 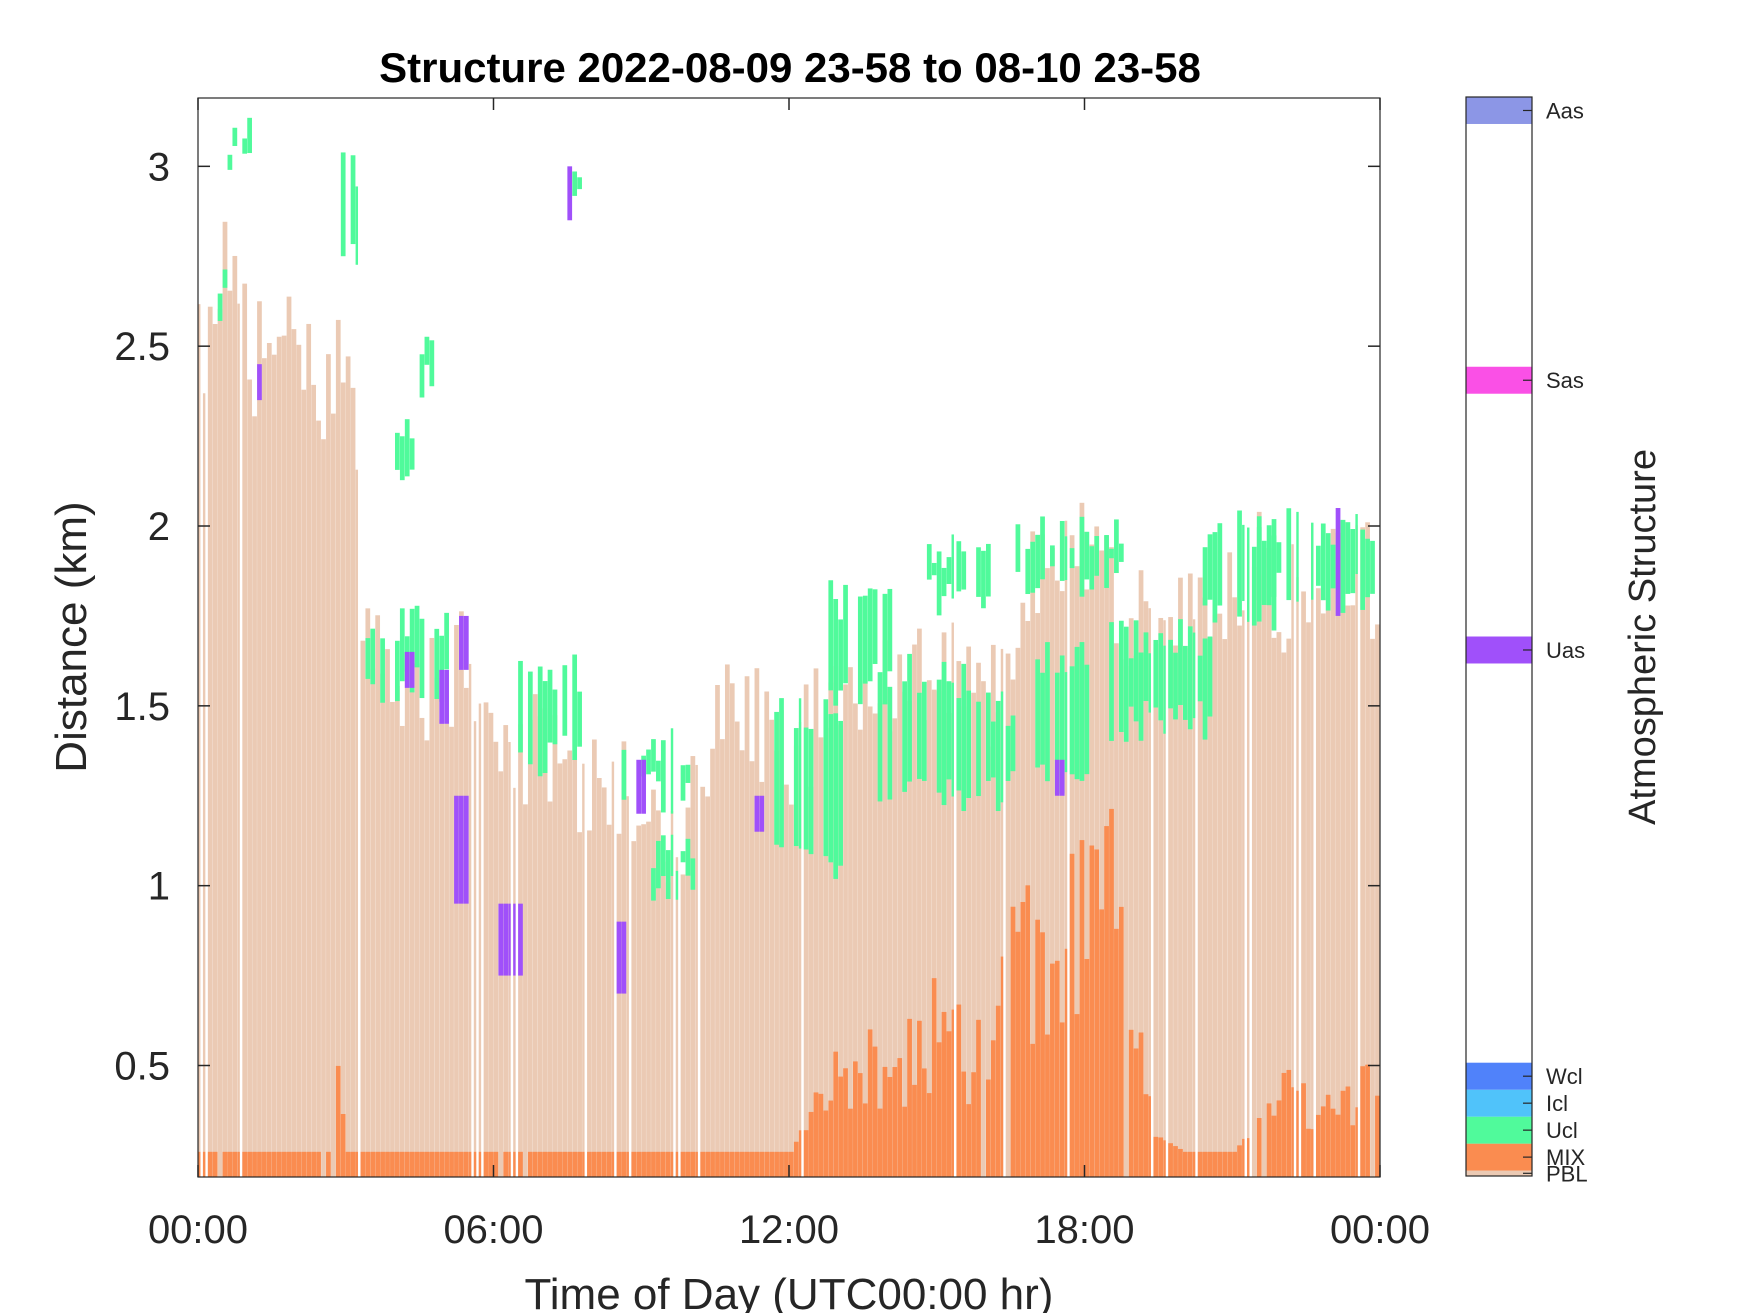 I want to click on colorbar-band-pbl, so click(x=1499, y=1173).